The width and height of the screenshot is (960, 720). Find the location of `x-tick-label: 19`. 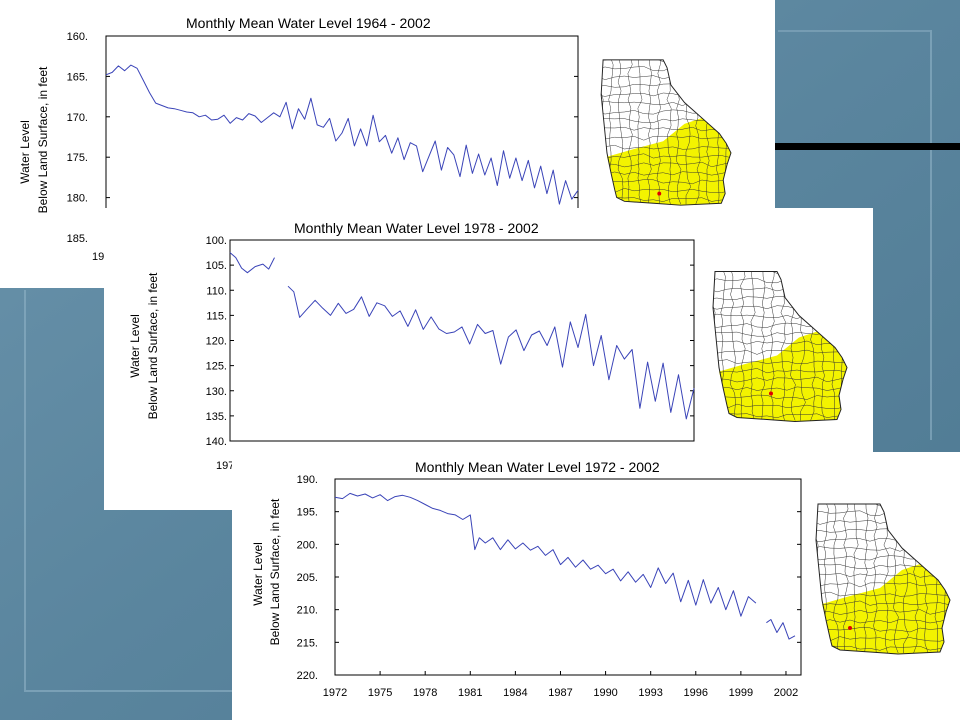

x-tick-label: 19 is located at coordinates (98, 257).